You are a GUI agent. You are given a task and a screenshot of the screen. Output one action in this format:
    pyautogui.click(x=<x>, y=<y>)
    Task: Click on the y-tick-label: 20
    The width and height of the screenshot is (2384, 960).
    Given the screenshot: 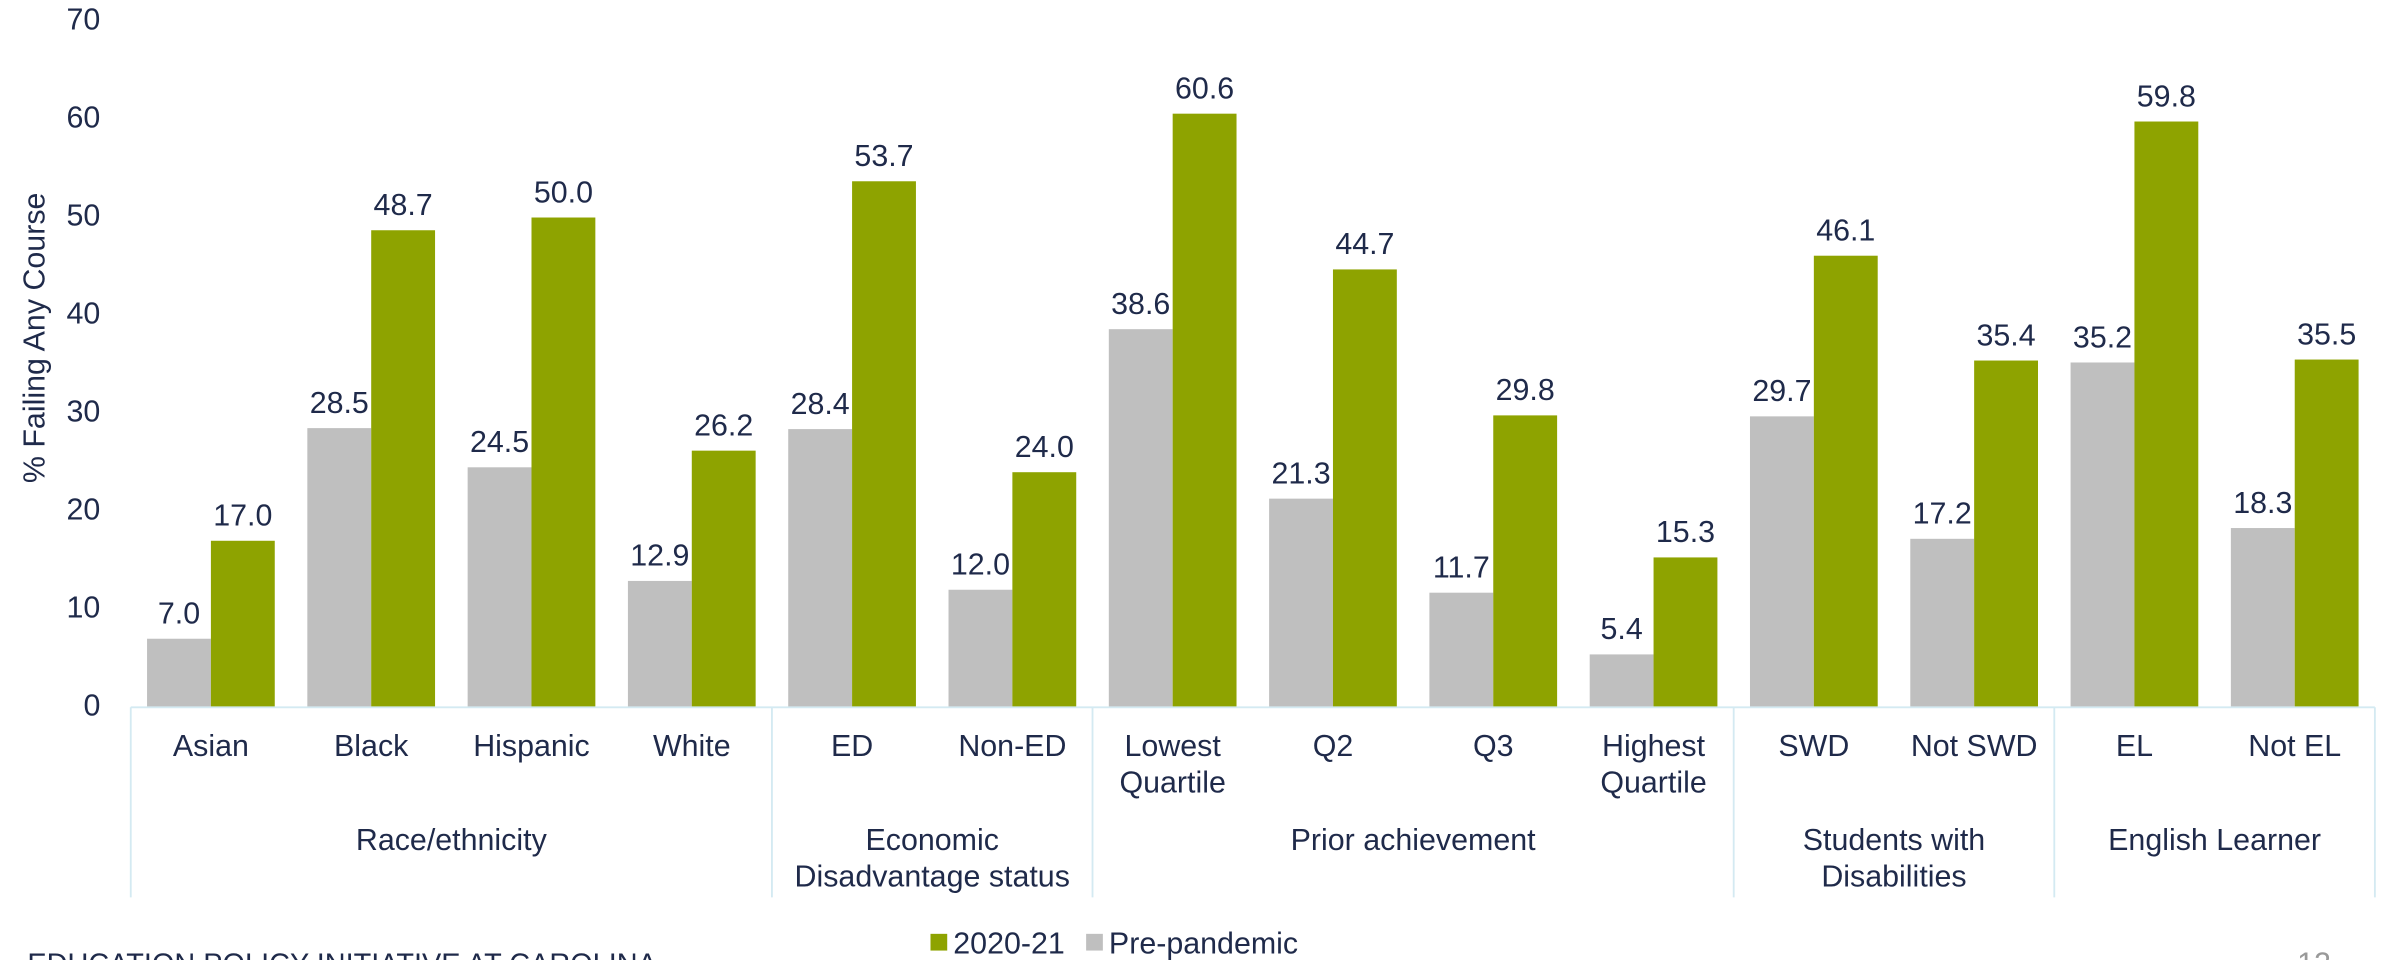 What is the action you would take?
    pyautogui.click(x=84, y=509)
    